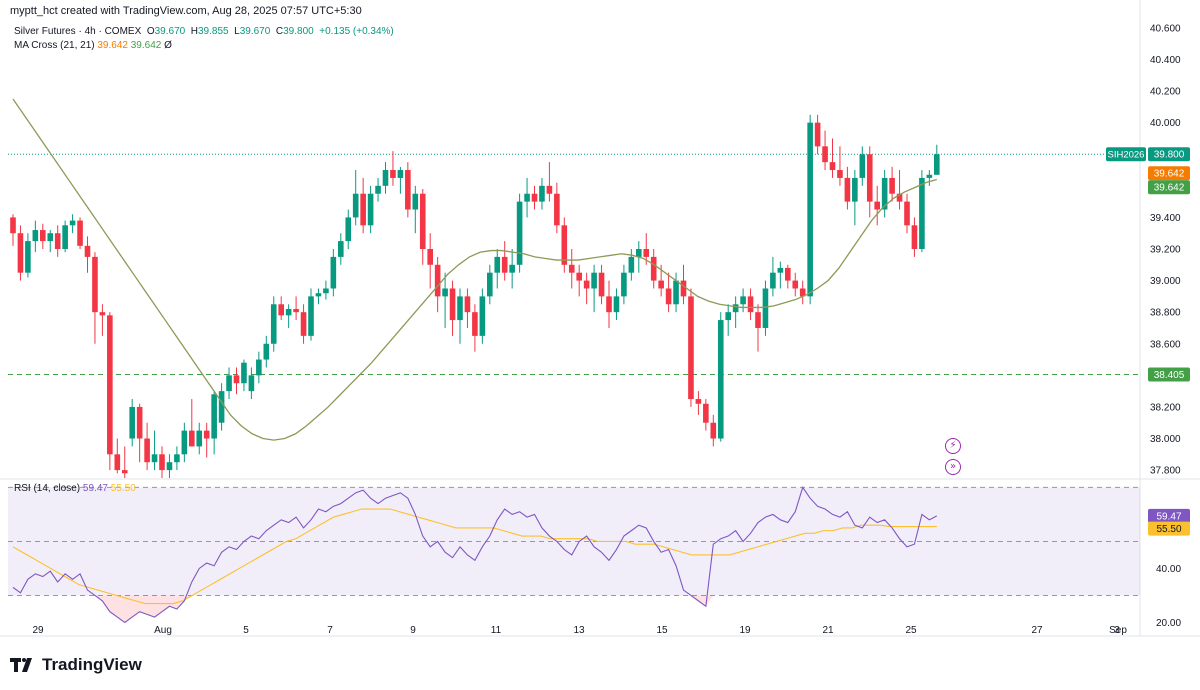  Describe the element at coordinates (78, 31) in the screenshot. I see `symbol-label: Silver Futures · 4h · COMEX` at that location.